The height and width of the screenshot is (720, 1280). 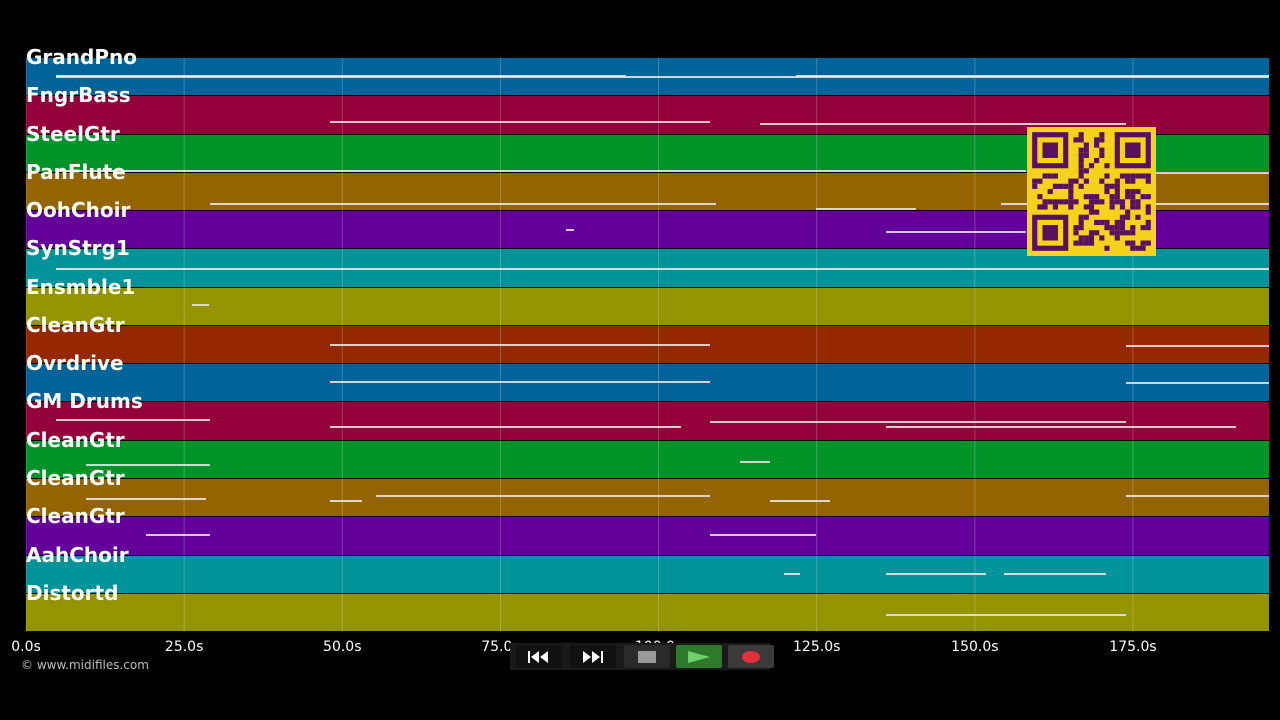 I want to click on play-button, so click(x=699, y=656).